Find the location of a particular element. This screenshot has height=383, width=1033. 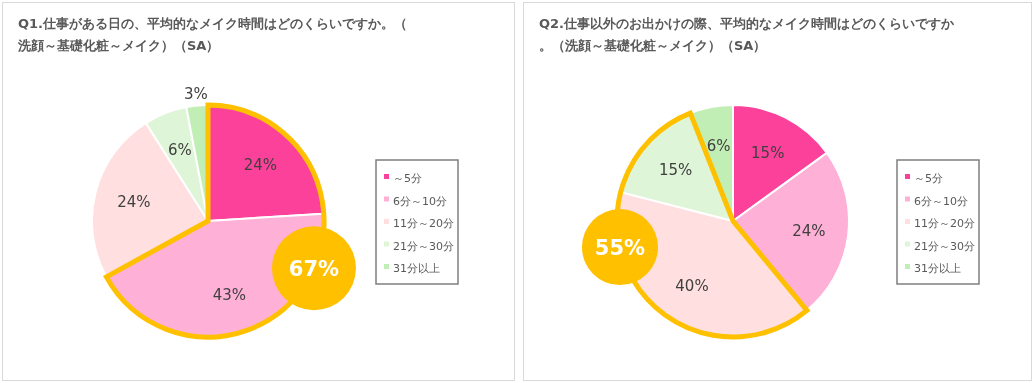

annotation: 67% is located at coordinates (313, 268).